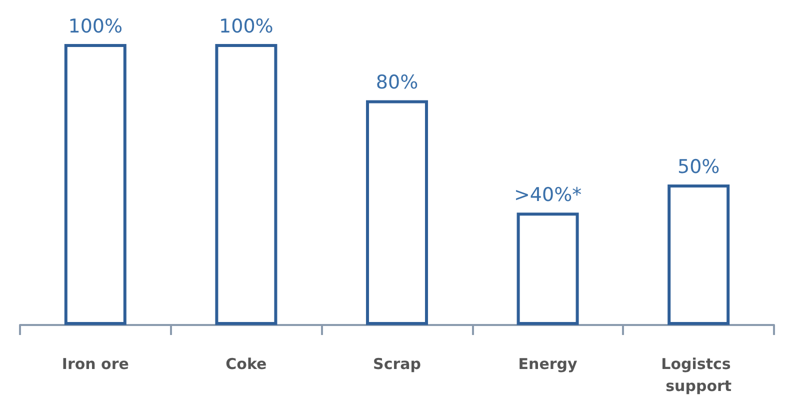 Image resolution: width=794 pixels, height=408 pixels. What do you see at coordinates (397, 364) in the screenshot?
I see `x-tick-label: Scrap` at bounding box center [397, 364].